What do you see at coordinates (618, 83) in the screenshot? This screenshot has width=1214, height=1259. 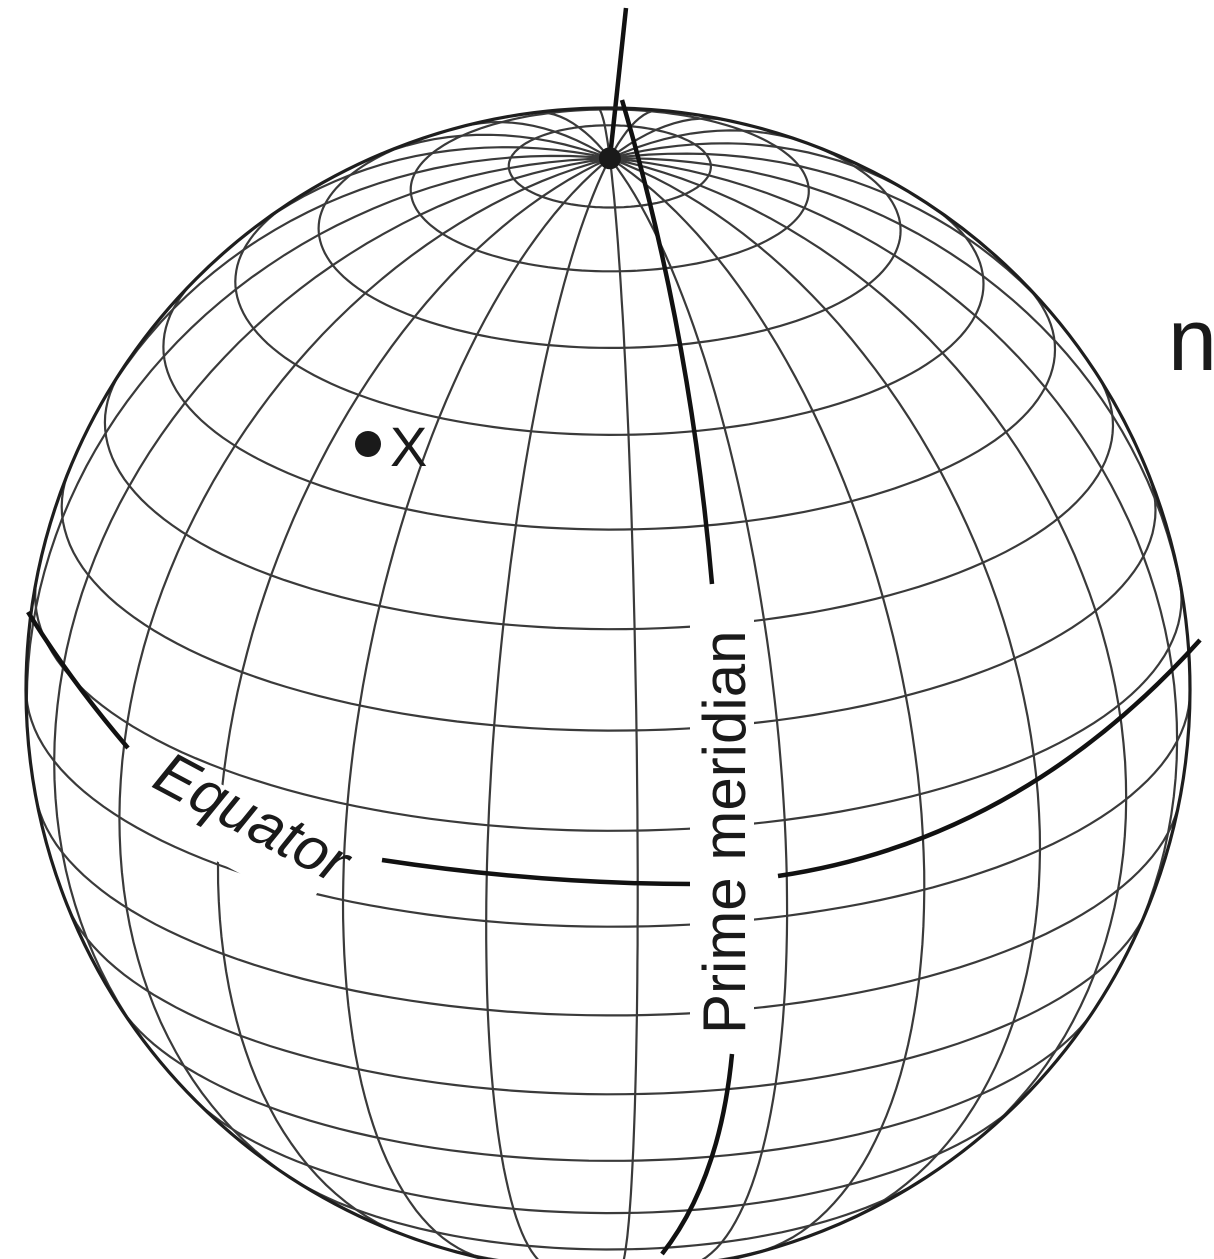 I see `polar-axis-line` at bounding box center [618, 83].